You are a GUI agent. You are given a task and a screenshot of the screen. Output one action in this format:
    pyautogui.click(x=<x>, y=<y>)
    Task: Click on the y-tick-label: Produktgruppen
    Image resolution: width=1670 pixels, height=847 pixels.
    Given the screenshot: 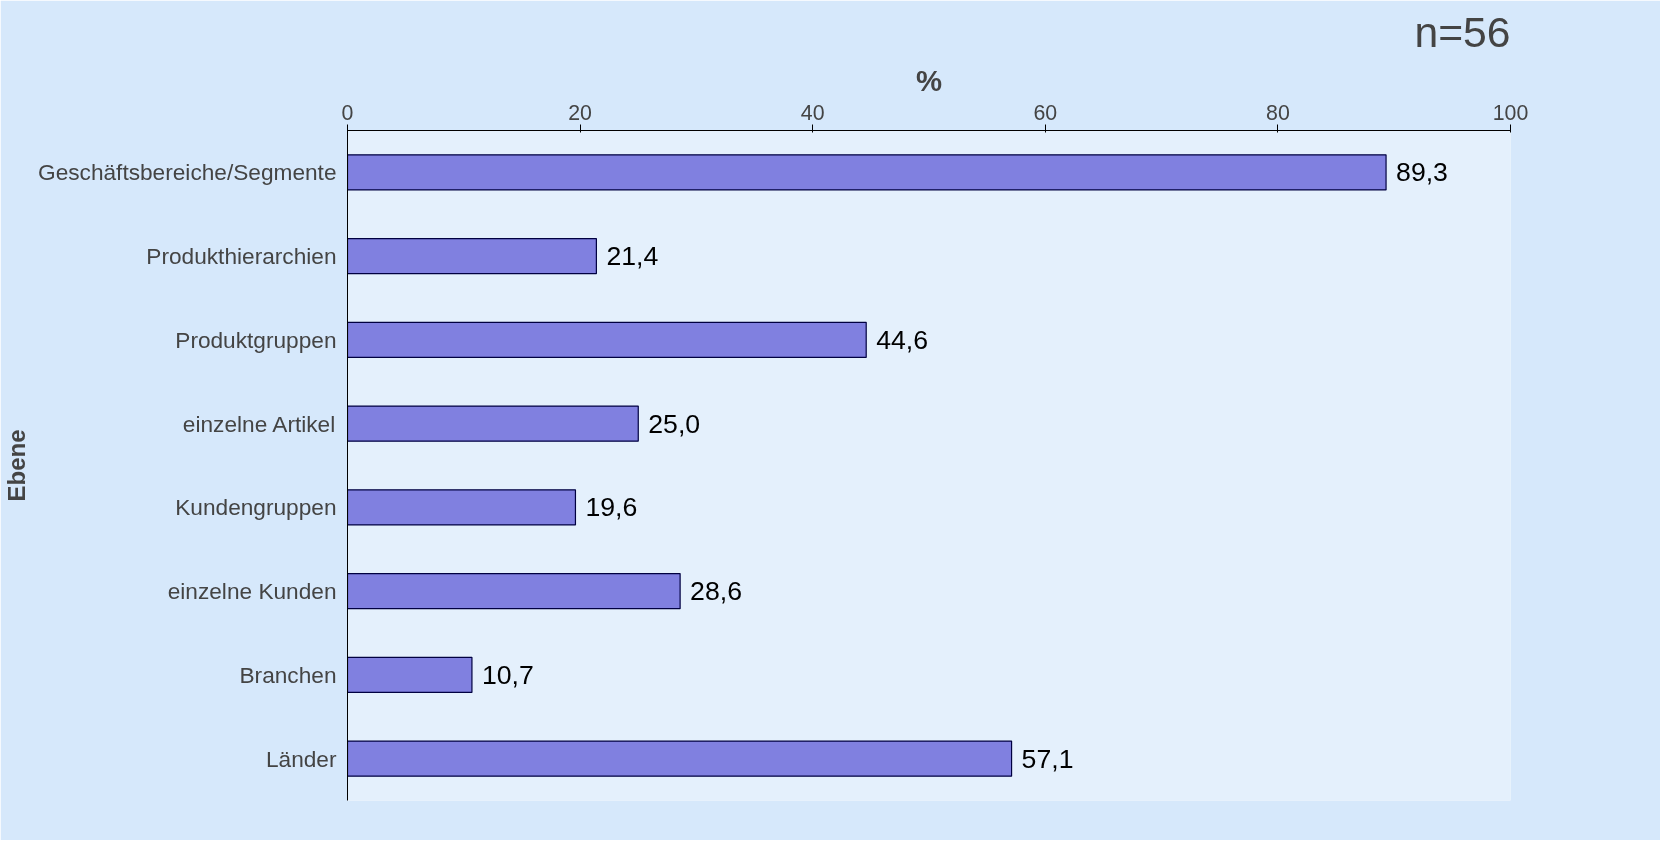 What is the action you would take?
    pyautogui.click(x=256, y=339)
    